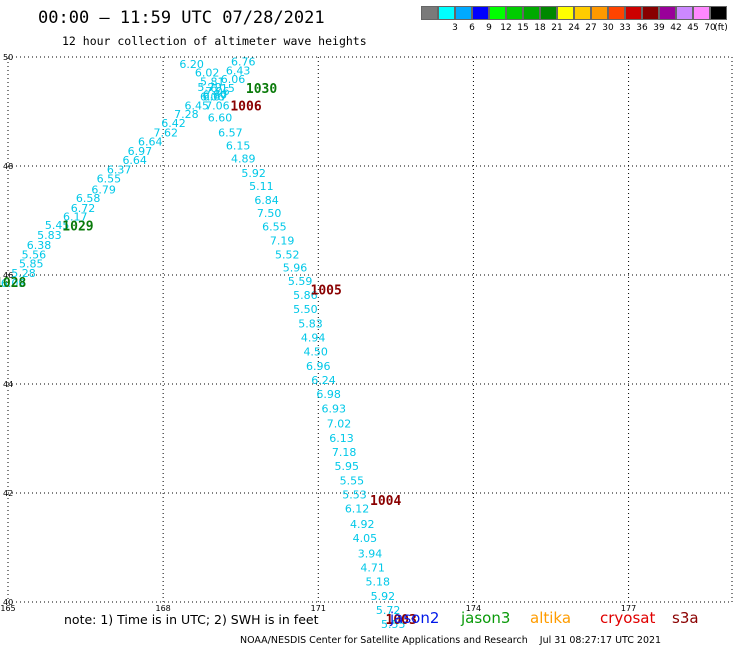 This screenshot has height=650, width=740. Describe the element at coordinates (282, 240) in the screenshot. I see `swh-value-label: 7.19` at that location.